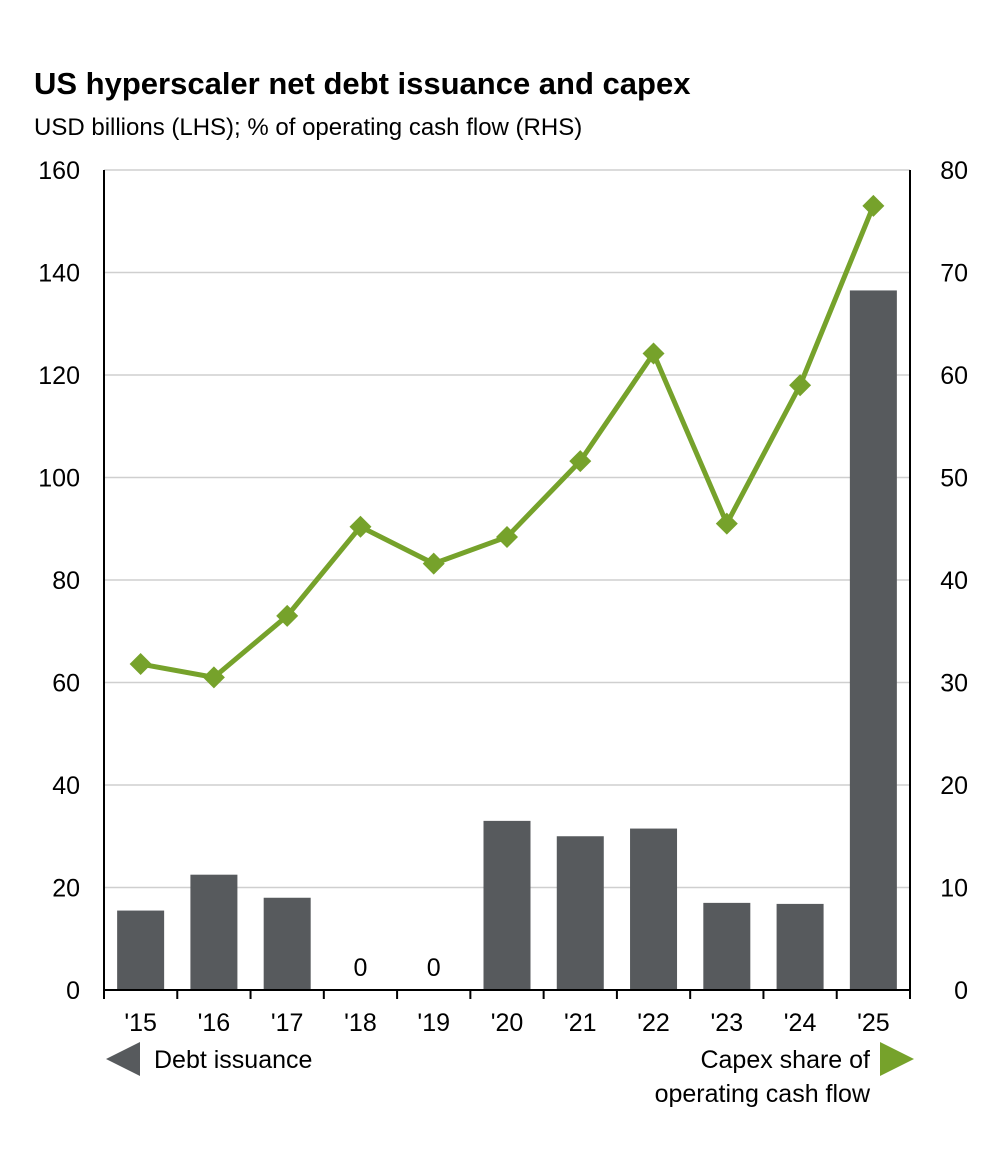 The image size is (1000, 1166). I want to click on left-axis-tick-label: 20, so click(66, 889).